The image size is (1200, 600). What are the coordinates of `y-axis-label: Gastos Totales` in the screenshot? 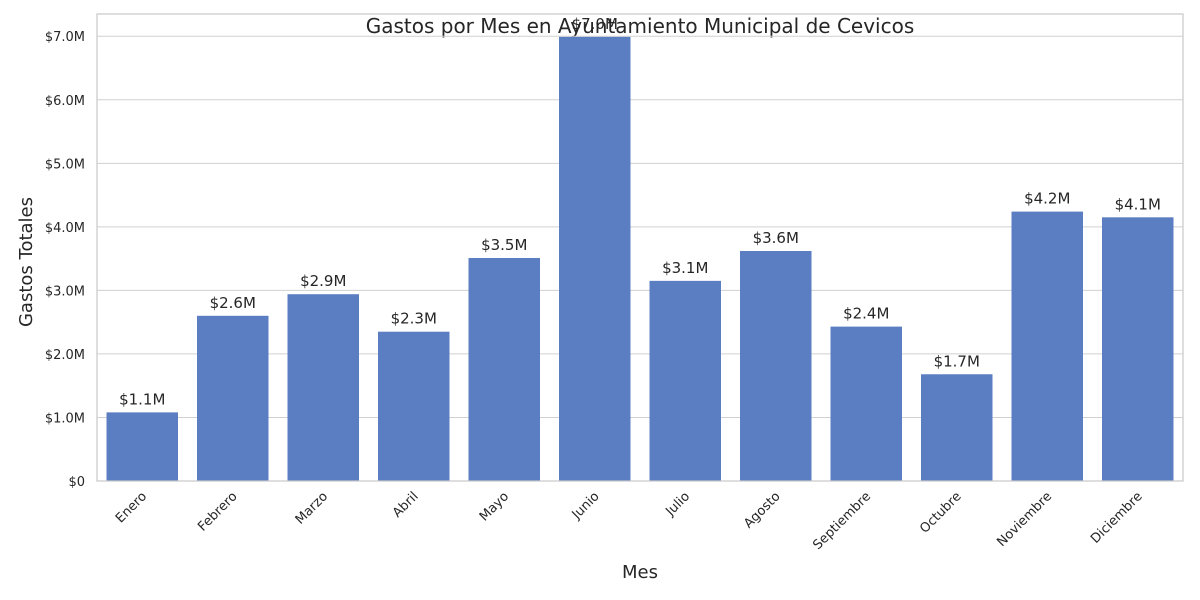 It's located at (26, 262).